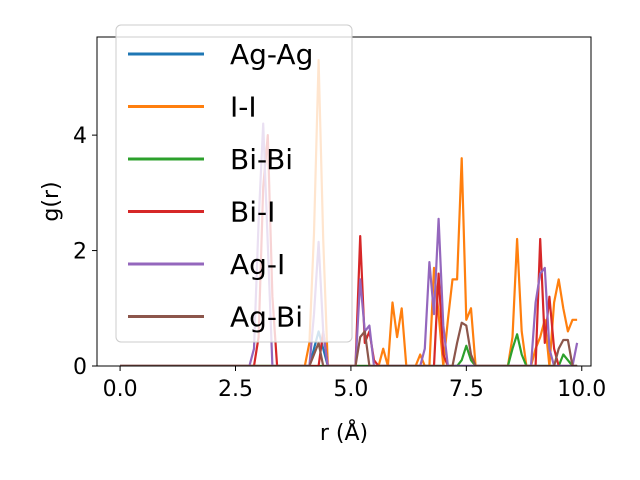 This screenshot has width=640, height=480. What do you see at coordinates (344, 432) in the screenshot?
I see `x-axis-label: r (Å)` at bounding box center [344, 432].